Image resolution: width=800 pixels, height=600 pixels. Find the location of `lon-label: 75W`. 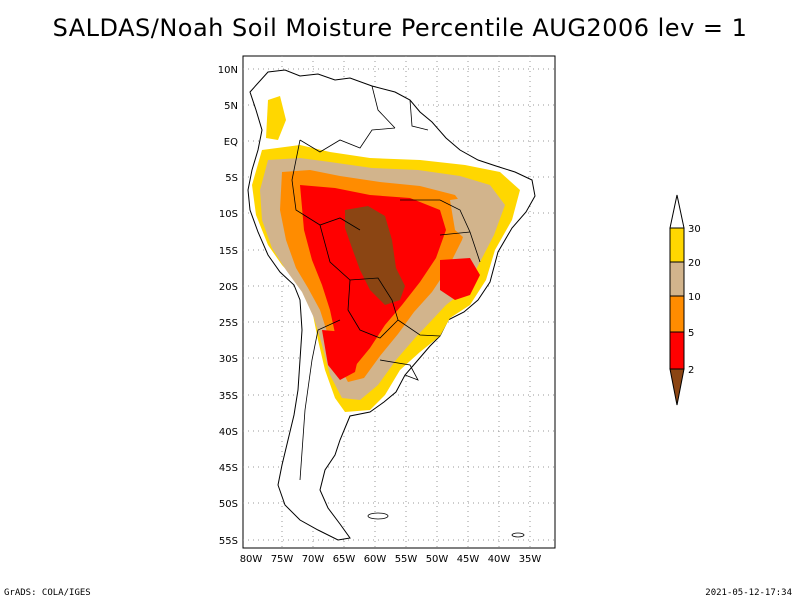

lon-label: 75W is located at coordinates (282, 559).